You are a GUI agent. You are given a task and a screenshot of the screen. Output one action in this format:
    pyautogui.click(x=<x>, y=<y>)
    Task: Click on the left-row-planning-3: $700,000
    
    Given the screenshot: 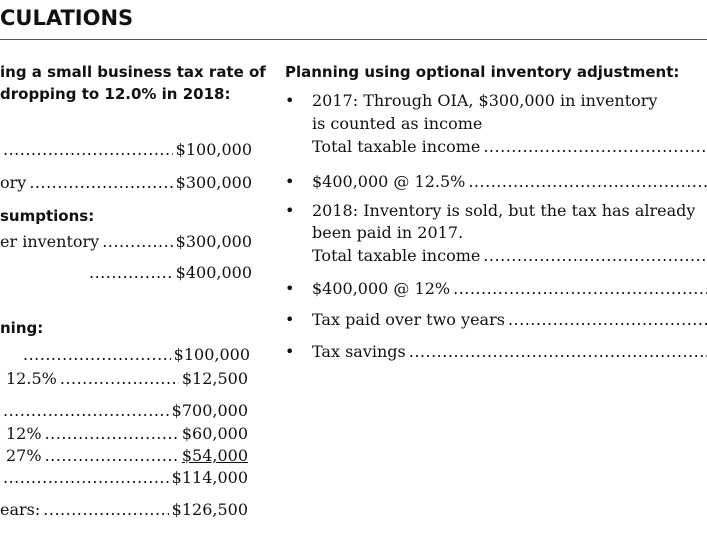 What is the action you would take?
    pyautogui.click(x=124, y=411)
    